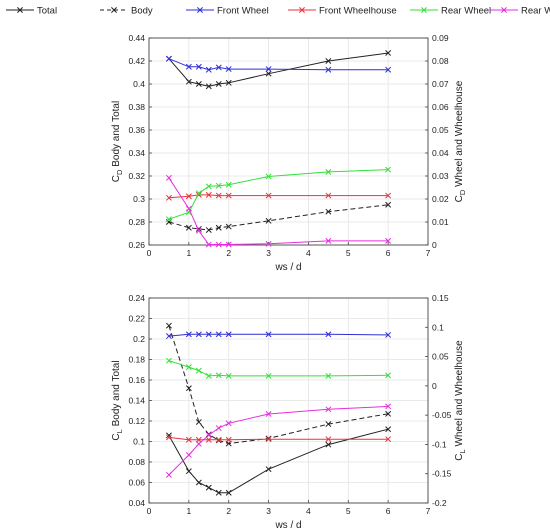 The width and height of the screenshot is (550, 530). I want to click on y-left-tick-label: 0.18, so click(136, 360).